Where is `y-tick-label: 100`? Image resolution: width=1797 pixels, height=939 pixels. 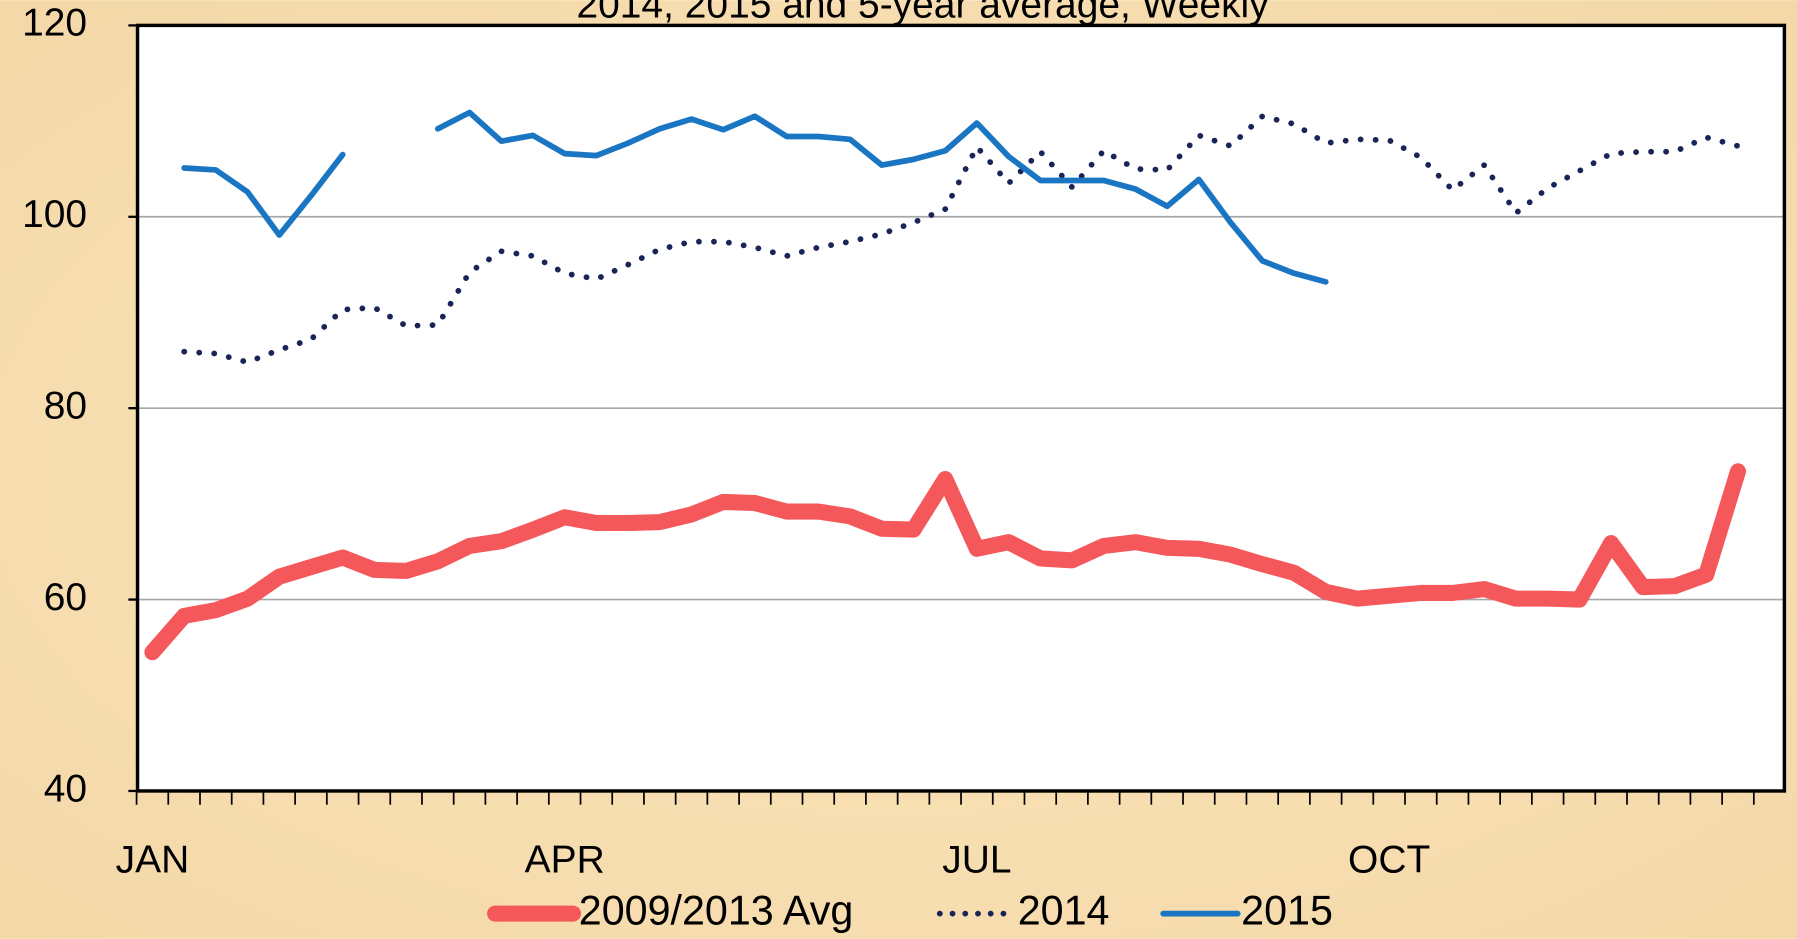
y-tick-label: 100 is located at coordinates (54, 214).